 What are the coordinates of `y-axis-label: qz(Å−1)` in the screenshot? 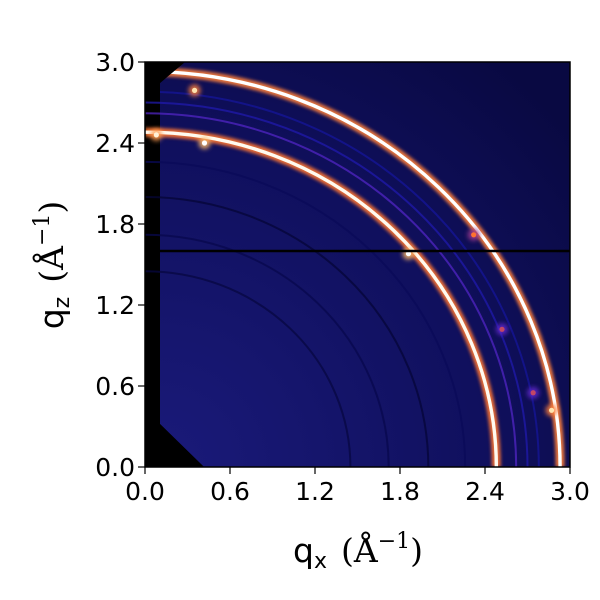 It's located at (52, 265).